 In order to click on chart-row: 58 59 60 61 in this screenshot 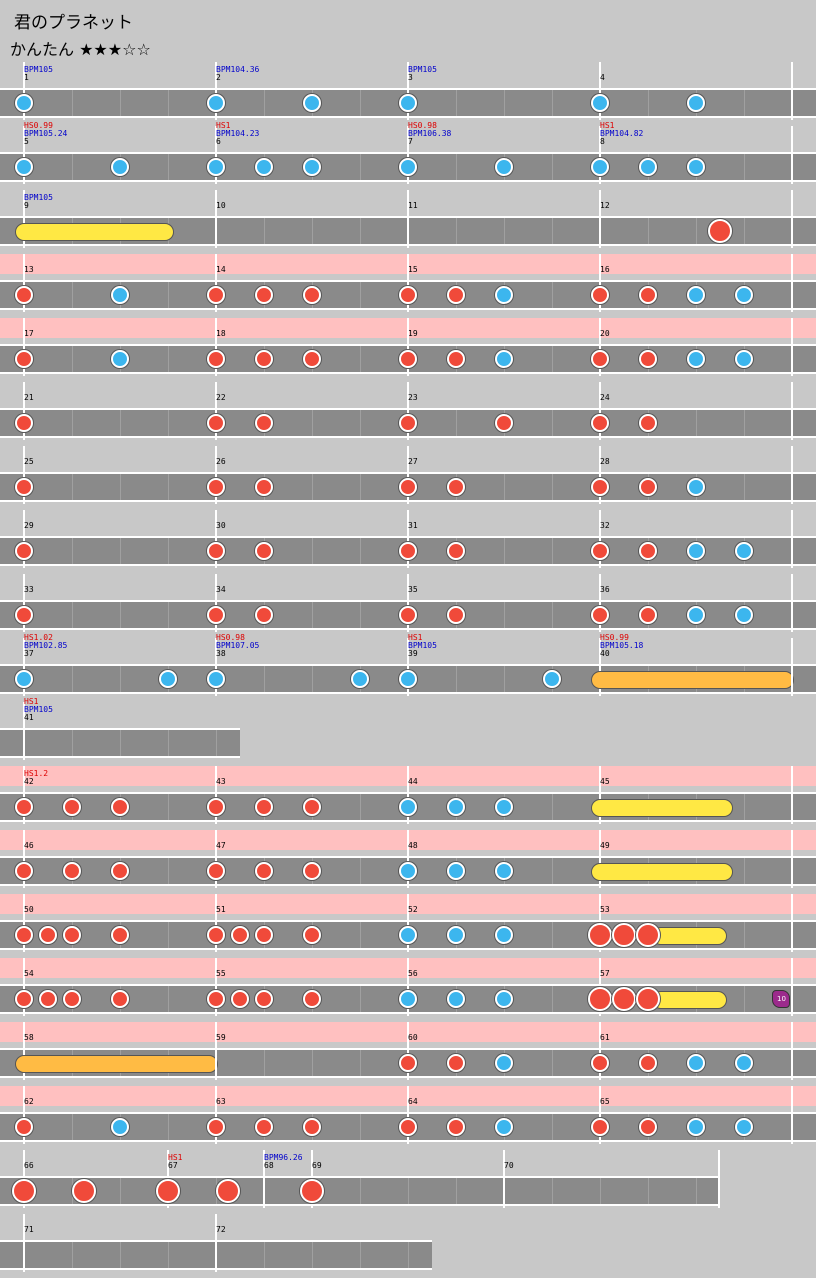, I will do `click(408, 1054)`.